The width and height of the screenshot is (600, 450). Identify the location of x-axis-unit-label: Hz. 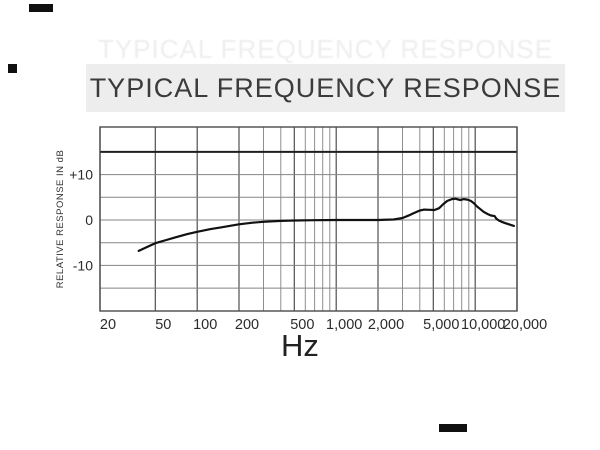
(300, 345).